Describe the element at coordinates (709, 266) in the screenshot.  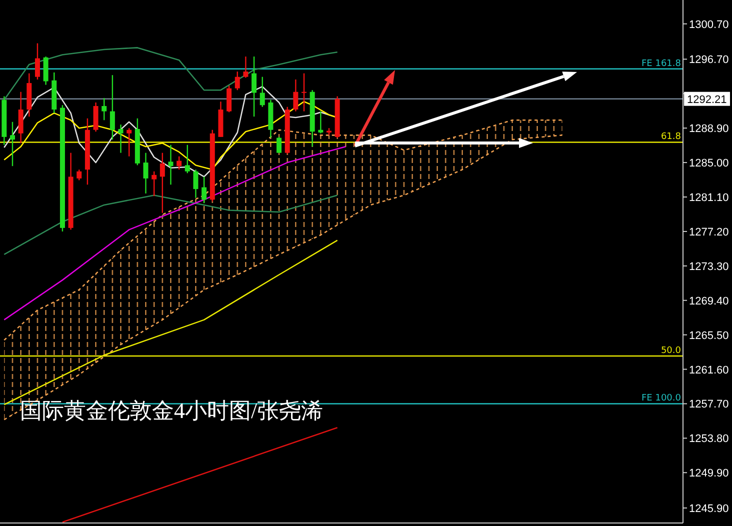
I see `y-tick-label: 1273.30` at that location.